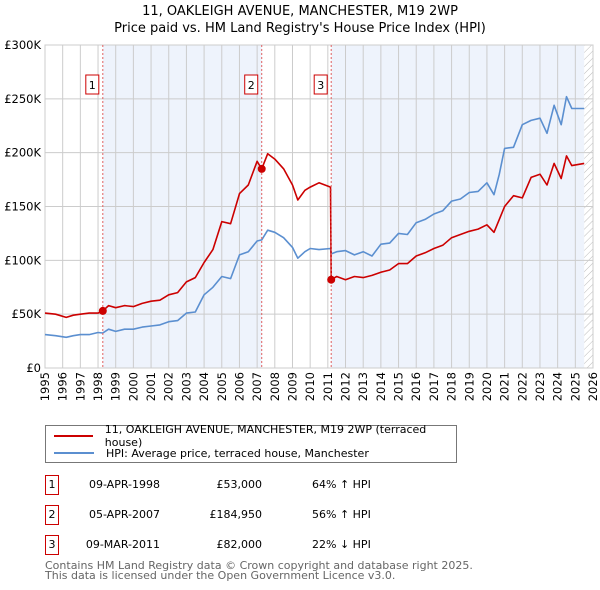  What do you see at coordinates (540, 386) in the screenshot?
I see `x-tick-label: 2023` at bounding box center [540, 386].